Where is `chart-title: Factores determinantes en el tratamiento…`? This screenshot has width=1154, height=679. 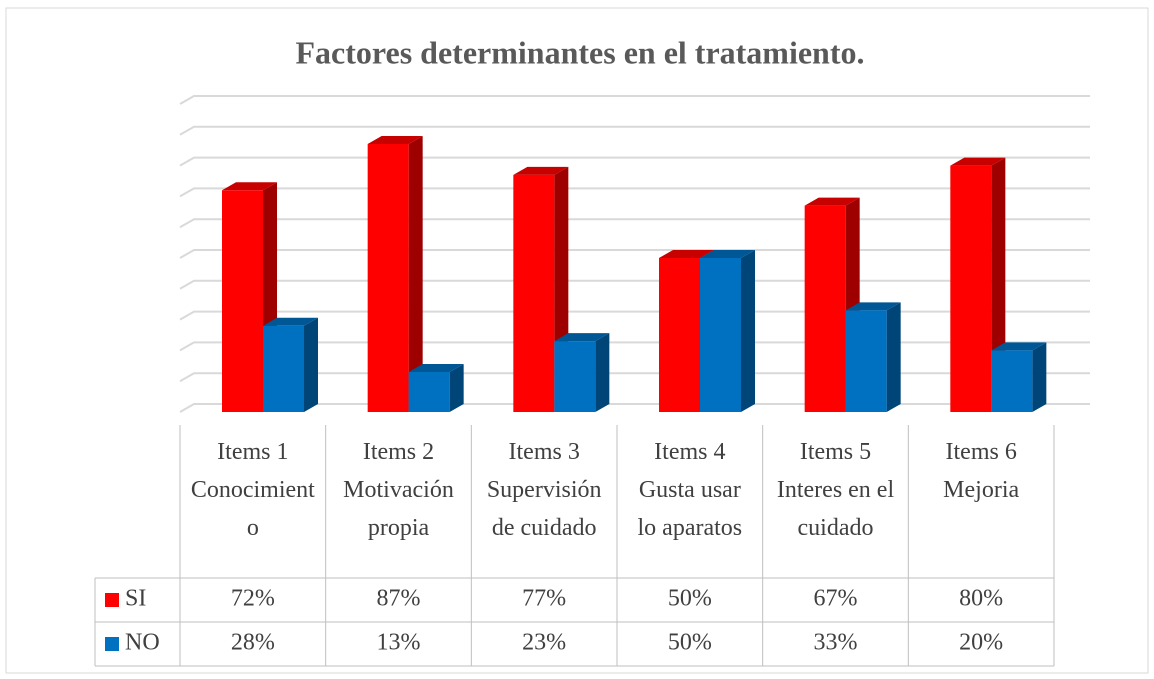 chart-title: Factores determinantes en el tratamiento… is located at coordinates (579, 52).